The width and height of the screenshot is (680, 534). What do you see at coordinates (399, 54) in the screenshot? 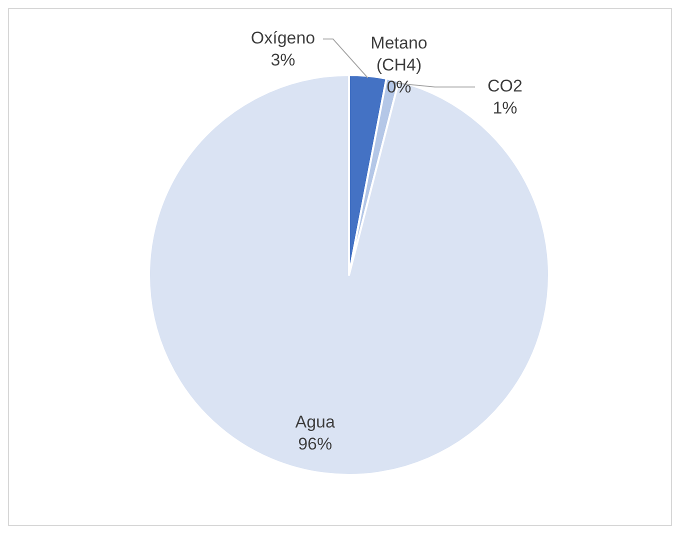
I see `category-label: Metano (CH4)` at bounding box center [399, 54].